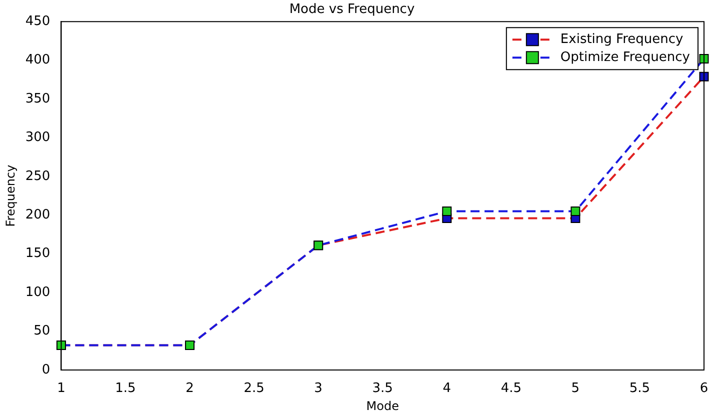 The width and height of the screenshot is (726, 414). I want to click on x-tick-label: 5.5, so click(639, 388).